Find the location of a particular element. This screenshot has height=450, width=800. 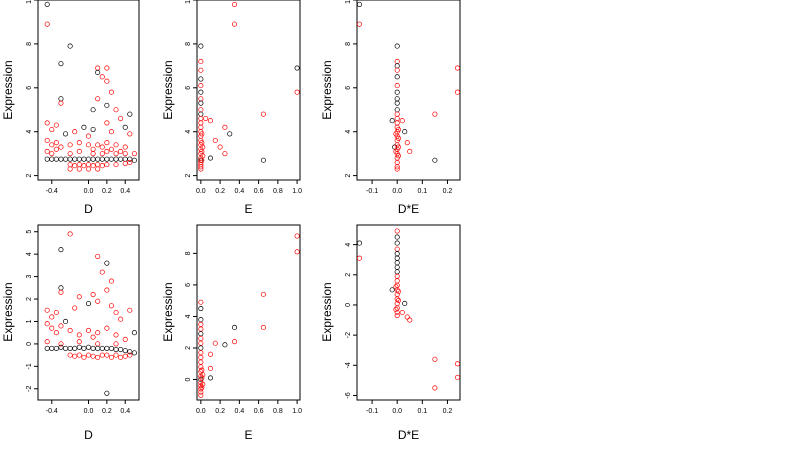

y-tick-label: 5 is located at coordinates (29, 232).